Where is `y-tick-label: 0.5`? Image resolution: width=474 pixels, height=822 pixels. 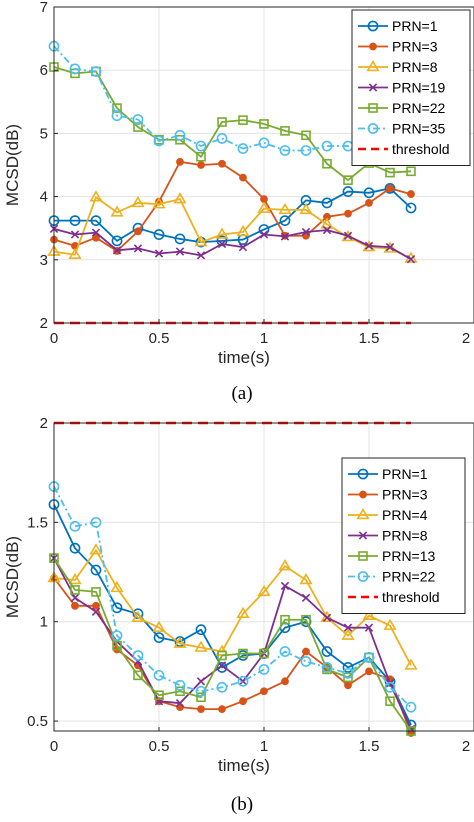 y-tick-label: 0.5 is located at coordinates (37, 721).